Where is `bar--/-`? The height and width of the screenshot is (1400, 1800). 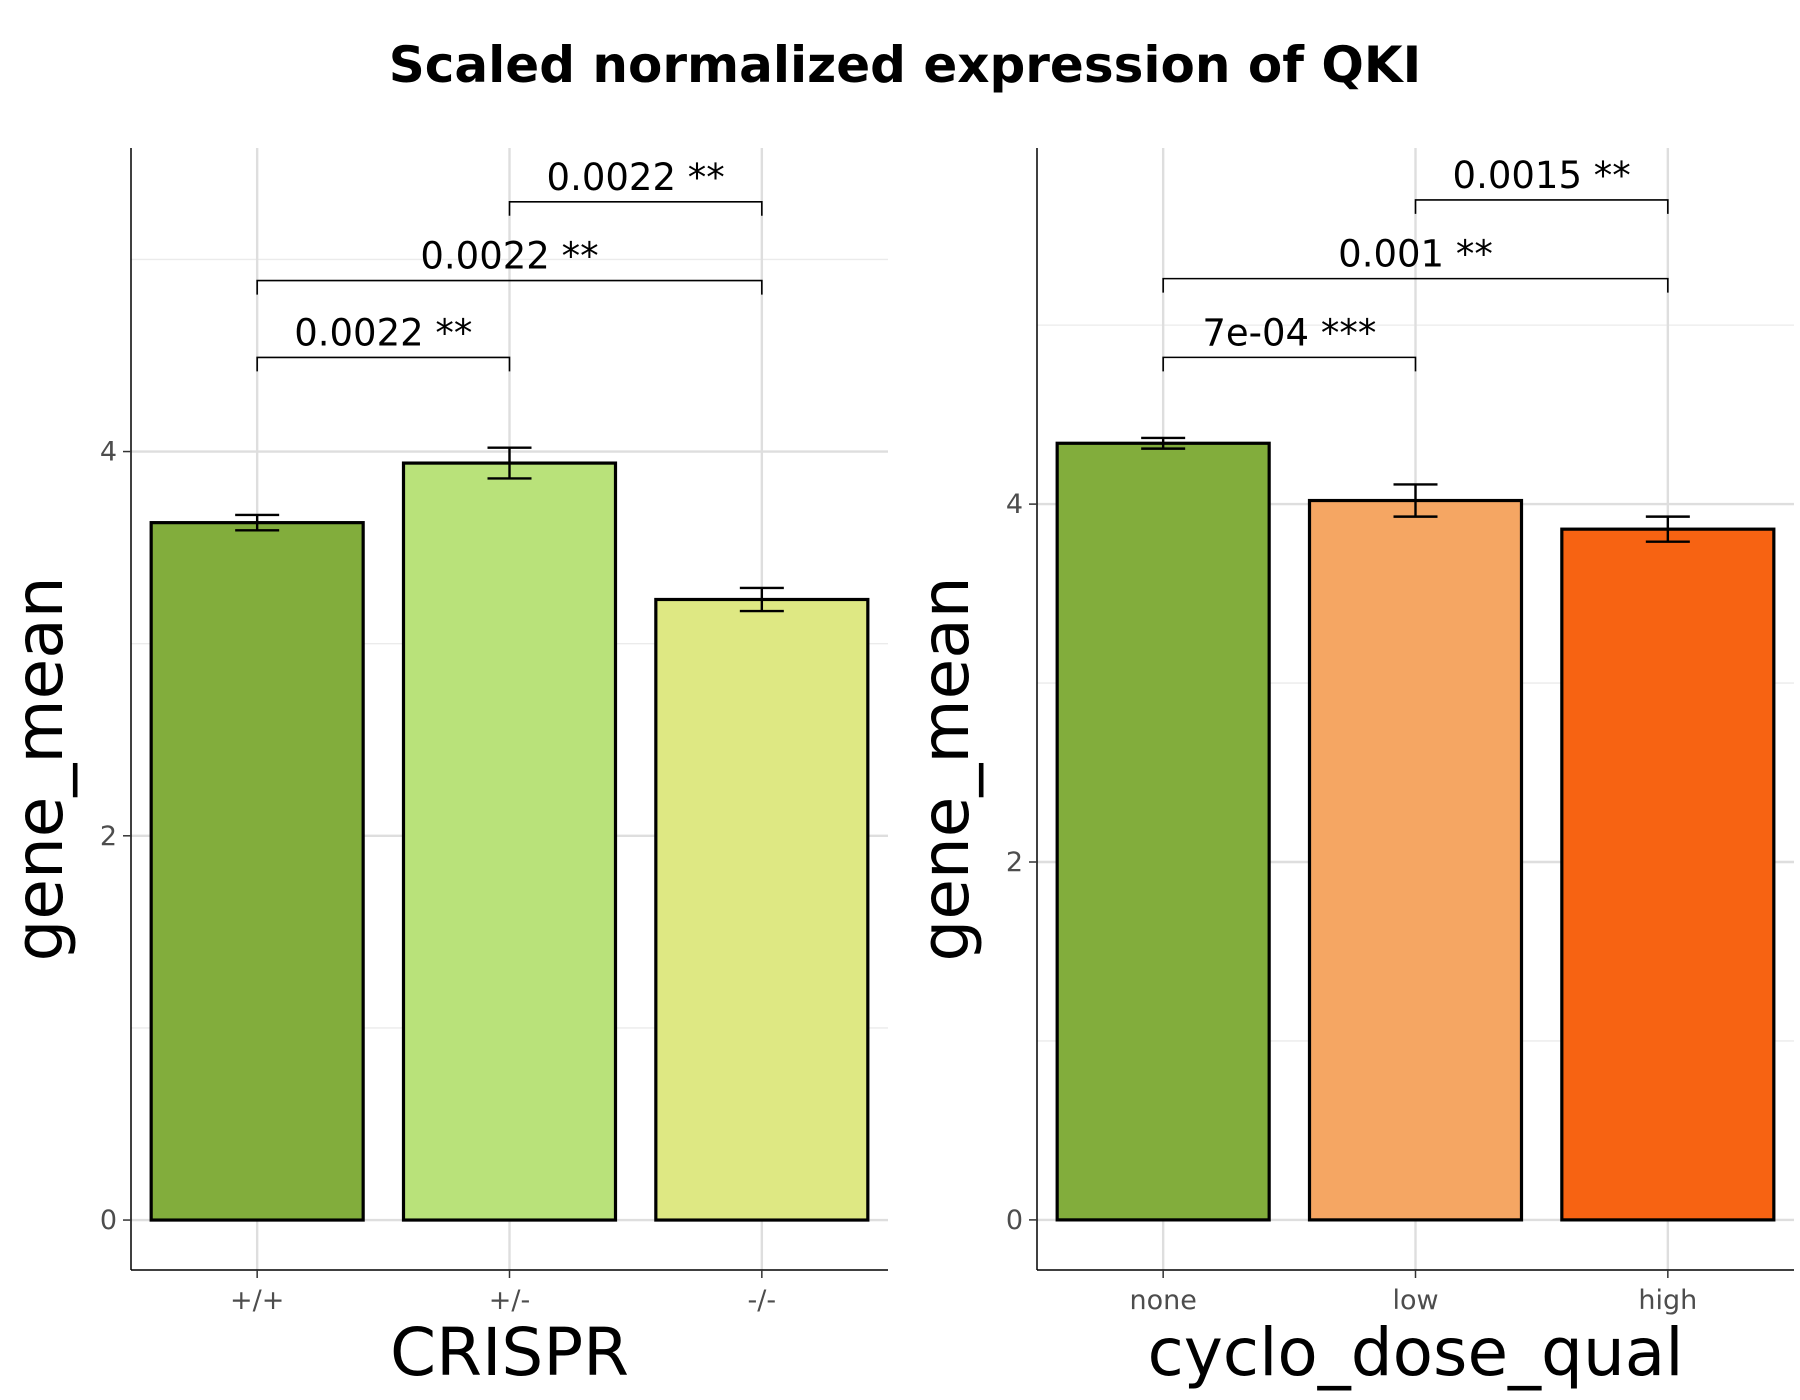
bar--/- is located at coordinates (762, 909).